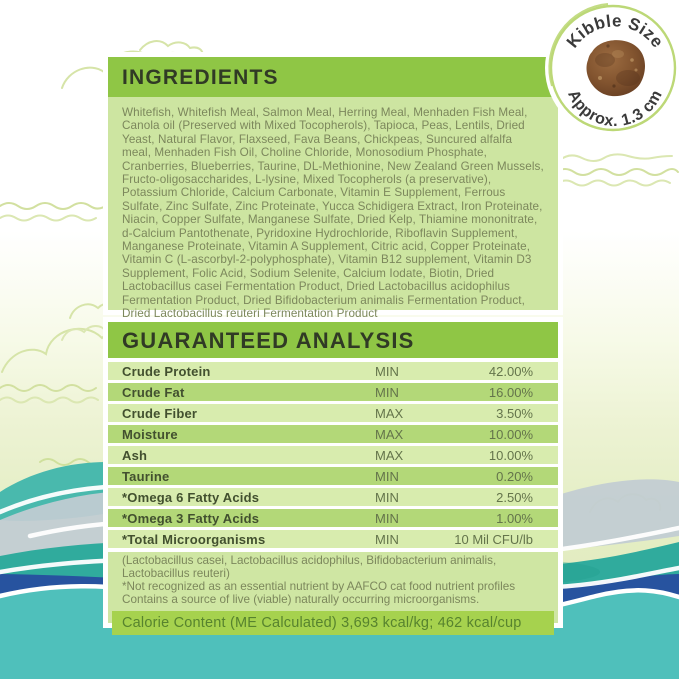 Image resolution: width=679 pixels, height=679 pixels. What do you see at coordinates (514, 497) in the screenshot?
I see `value-cell: 2.50%` at bounding box center [514, 497].